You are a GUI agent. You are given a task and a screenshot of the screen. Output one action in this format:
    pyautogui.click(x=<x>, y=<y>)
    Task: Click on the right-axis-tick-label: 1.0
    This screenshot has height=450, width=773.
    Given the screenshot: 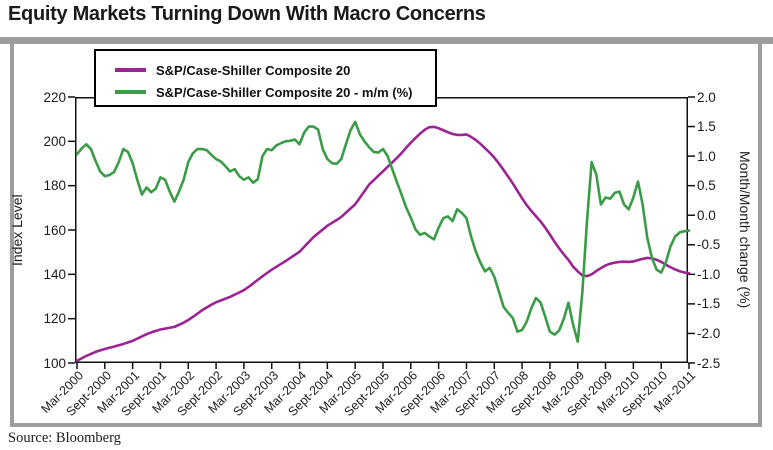 What is the action you would take?
    pyautogui.click(x=706, y=156)
    